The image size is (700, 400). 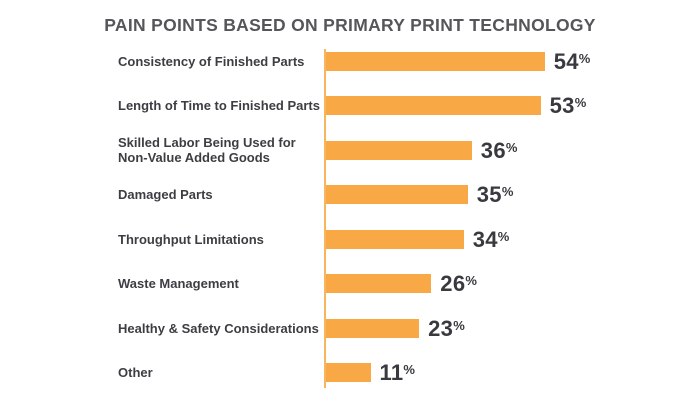 I want to click on value-label: 53%, so click(x=568, y=106).